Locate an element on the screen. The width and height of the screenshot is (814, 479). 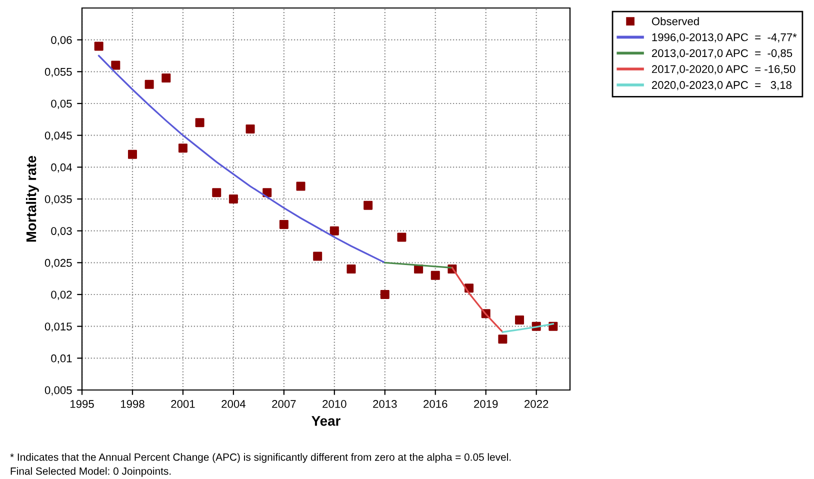
x-tick-label: 2013 is located at coordinates (385, 404).